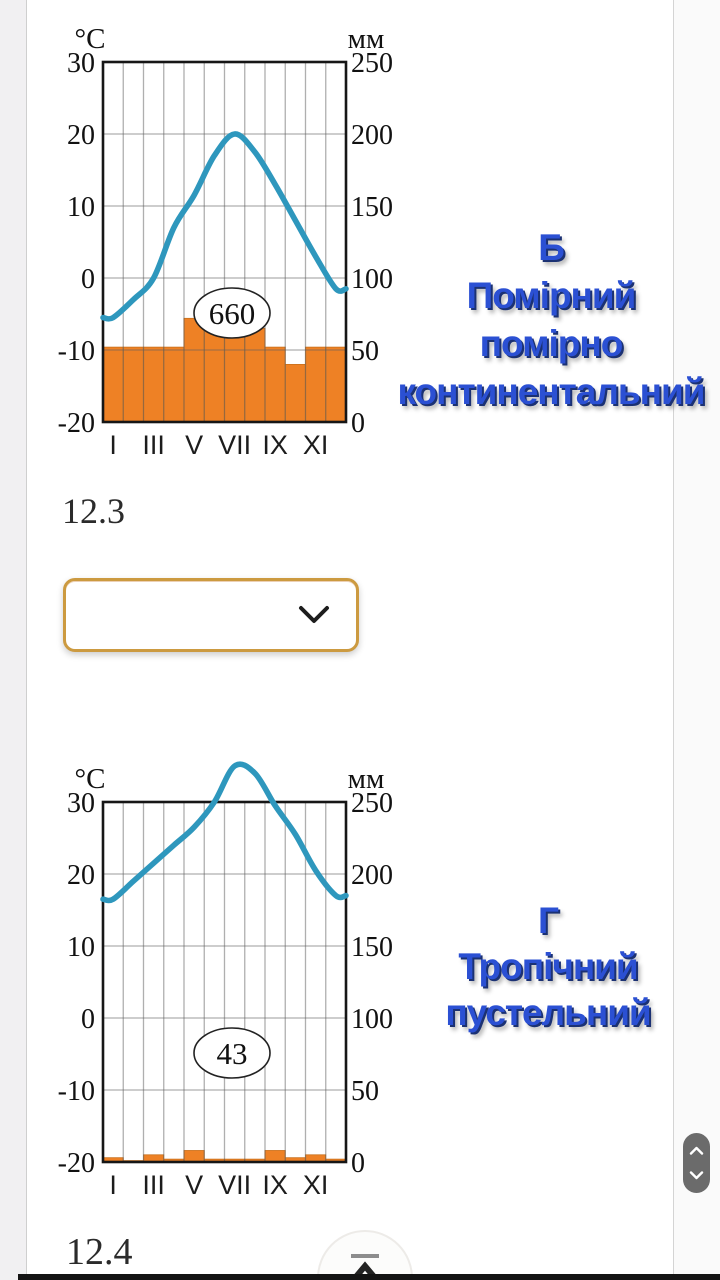  Describe the element at coordinates (548, 1012) in the screenshot. I see `climate-name-line: пустельний` at that location.